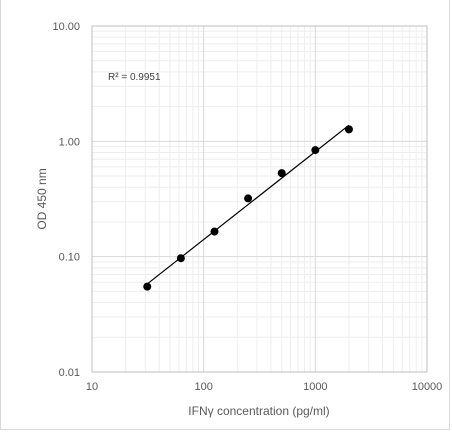  What do you see at coordinates (258, 411) in the screenshot?
I see `x-axis-title: IFNγ concentration (pg/ml)` at bounding box center [258, 411].